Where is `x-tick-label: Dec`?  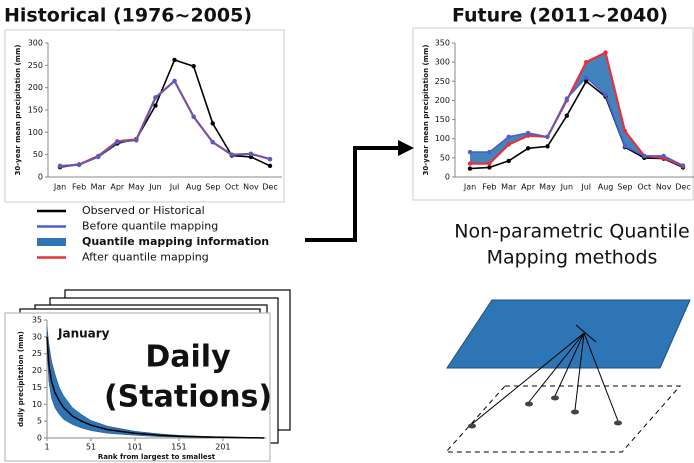
x-tick-label: Dec is located at coordinates (269, 187).